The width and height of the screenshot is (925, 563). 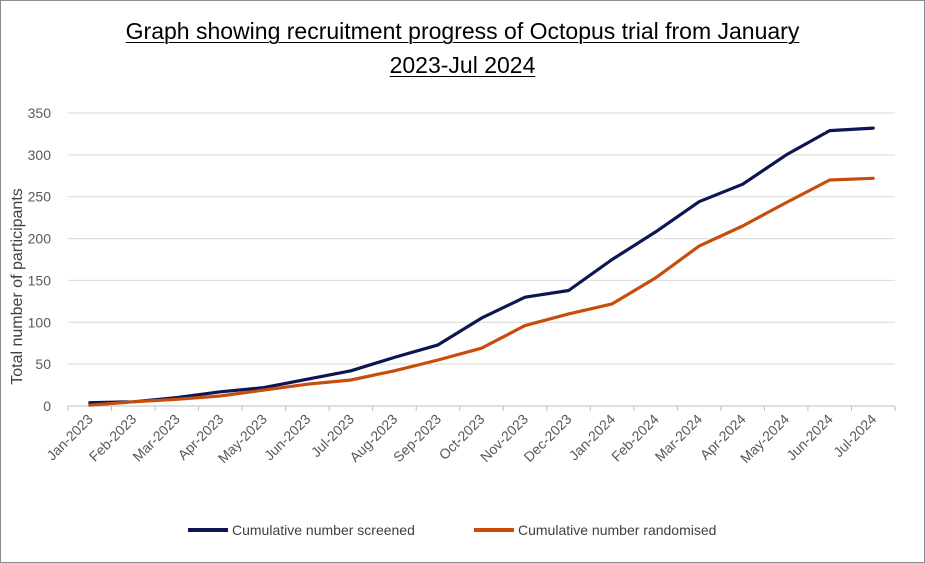 What do you see at coordinates (43, 364) in the screenshot?
I see `y-tick-label: 50` at bounding box center [43, 364].